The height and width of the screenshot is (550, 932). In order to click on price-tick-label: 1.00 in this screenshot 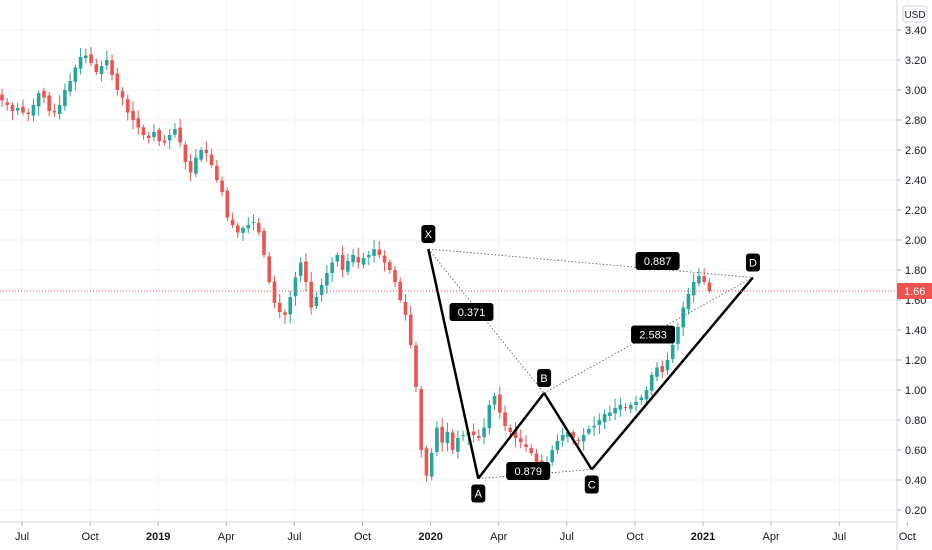, I will do `click(915, 391)`.